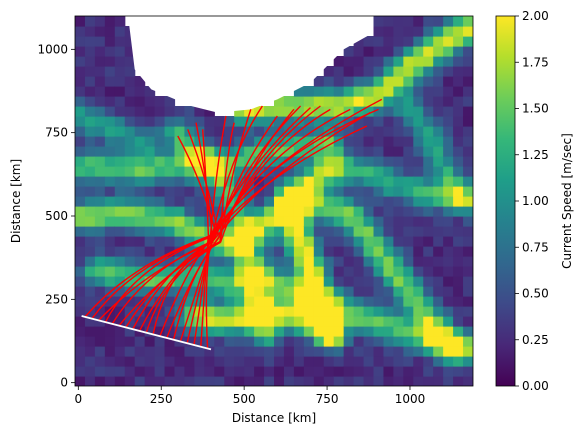 The height and width of the screenshot is (437, 585). Describe the element at coordinates (249, 396) in the screenshot. I see `x-axis: 0 250 500 750 1000` at that location.